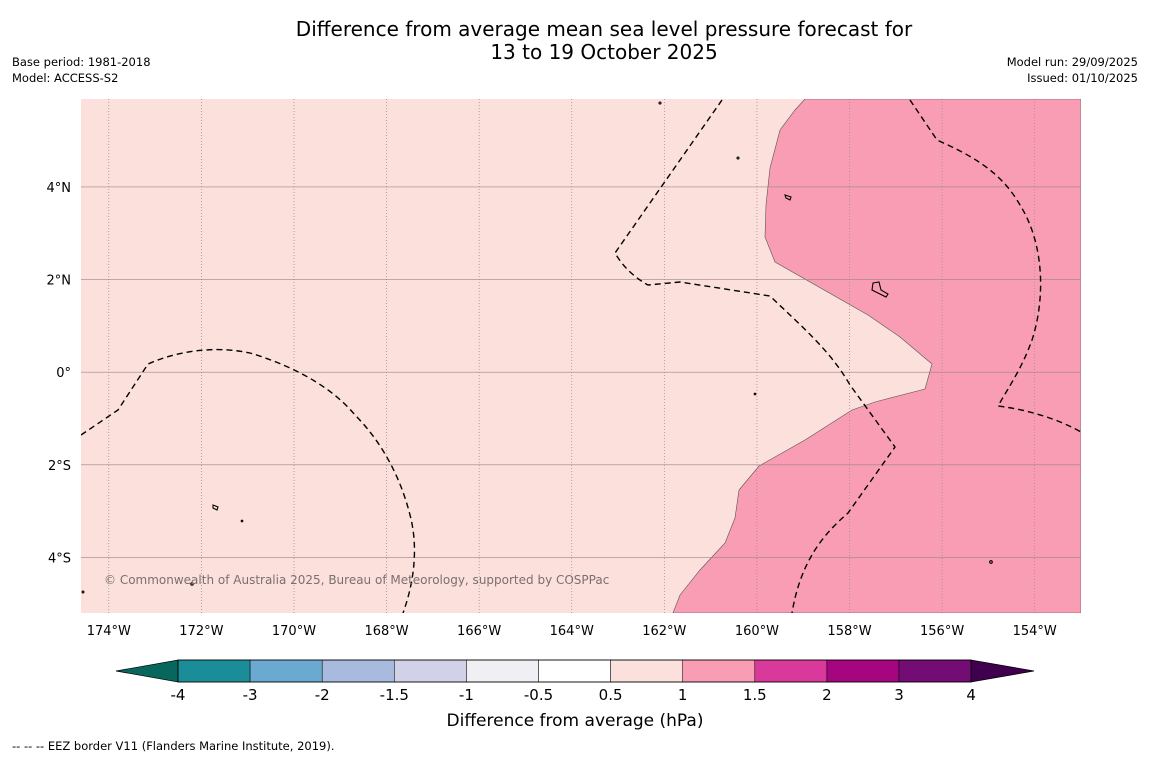 The height and width of the screenshot is (758, 1150). Describe the element at coordinates (849, 631) in the screenshot. I see `longitude-label: 158°W` at that location.